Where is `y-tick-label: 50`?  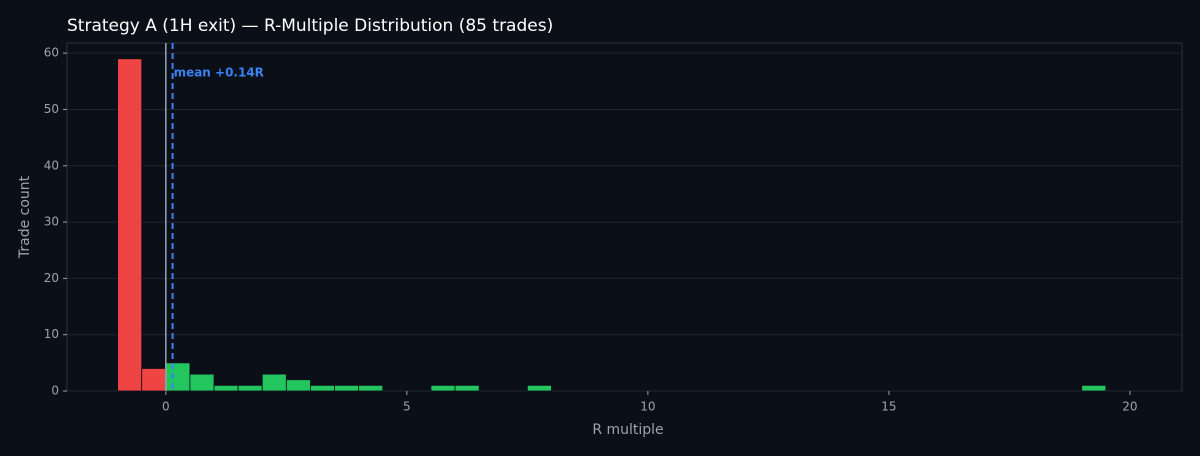
y-tick-label: 50 is located at coordinates (51, 109).